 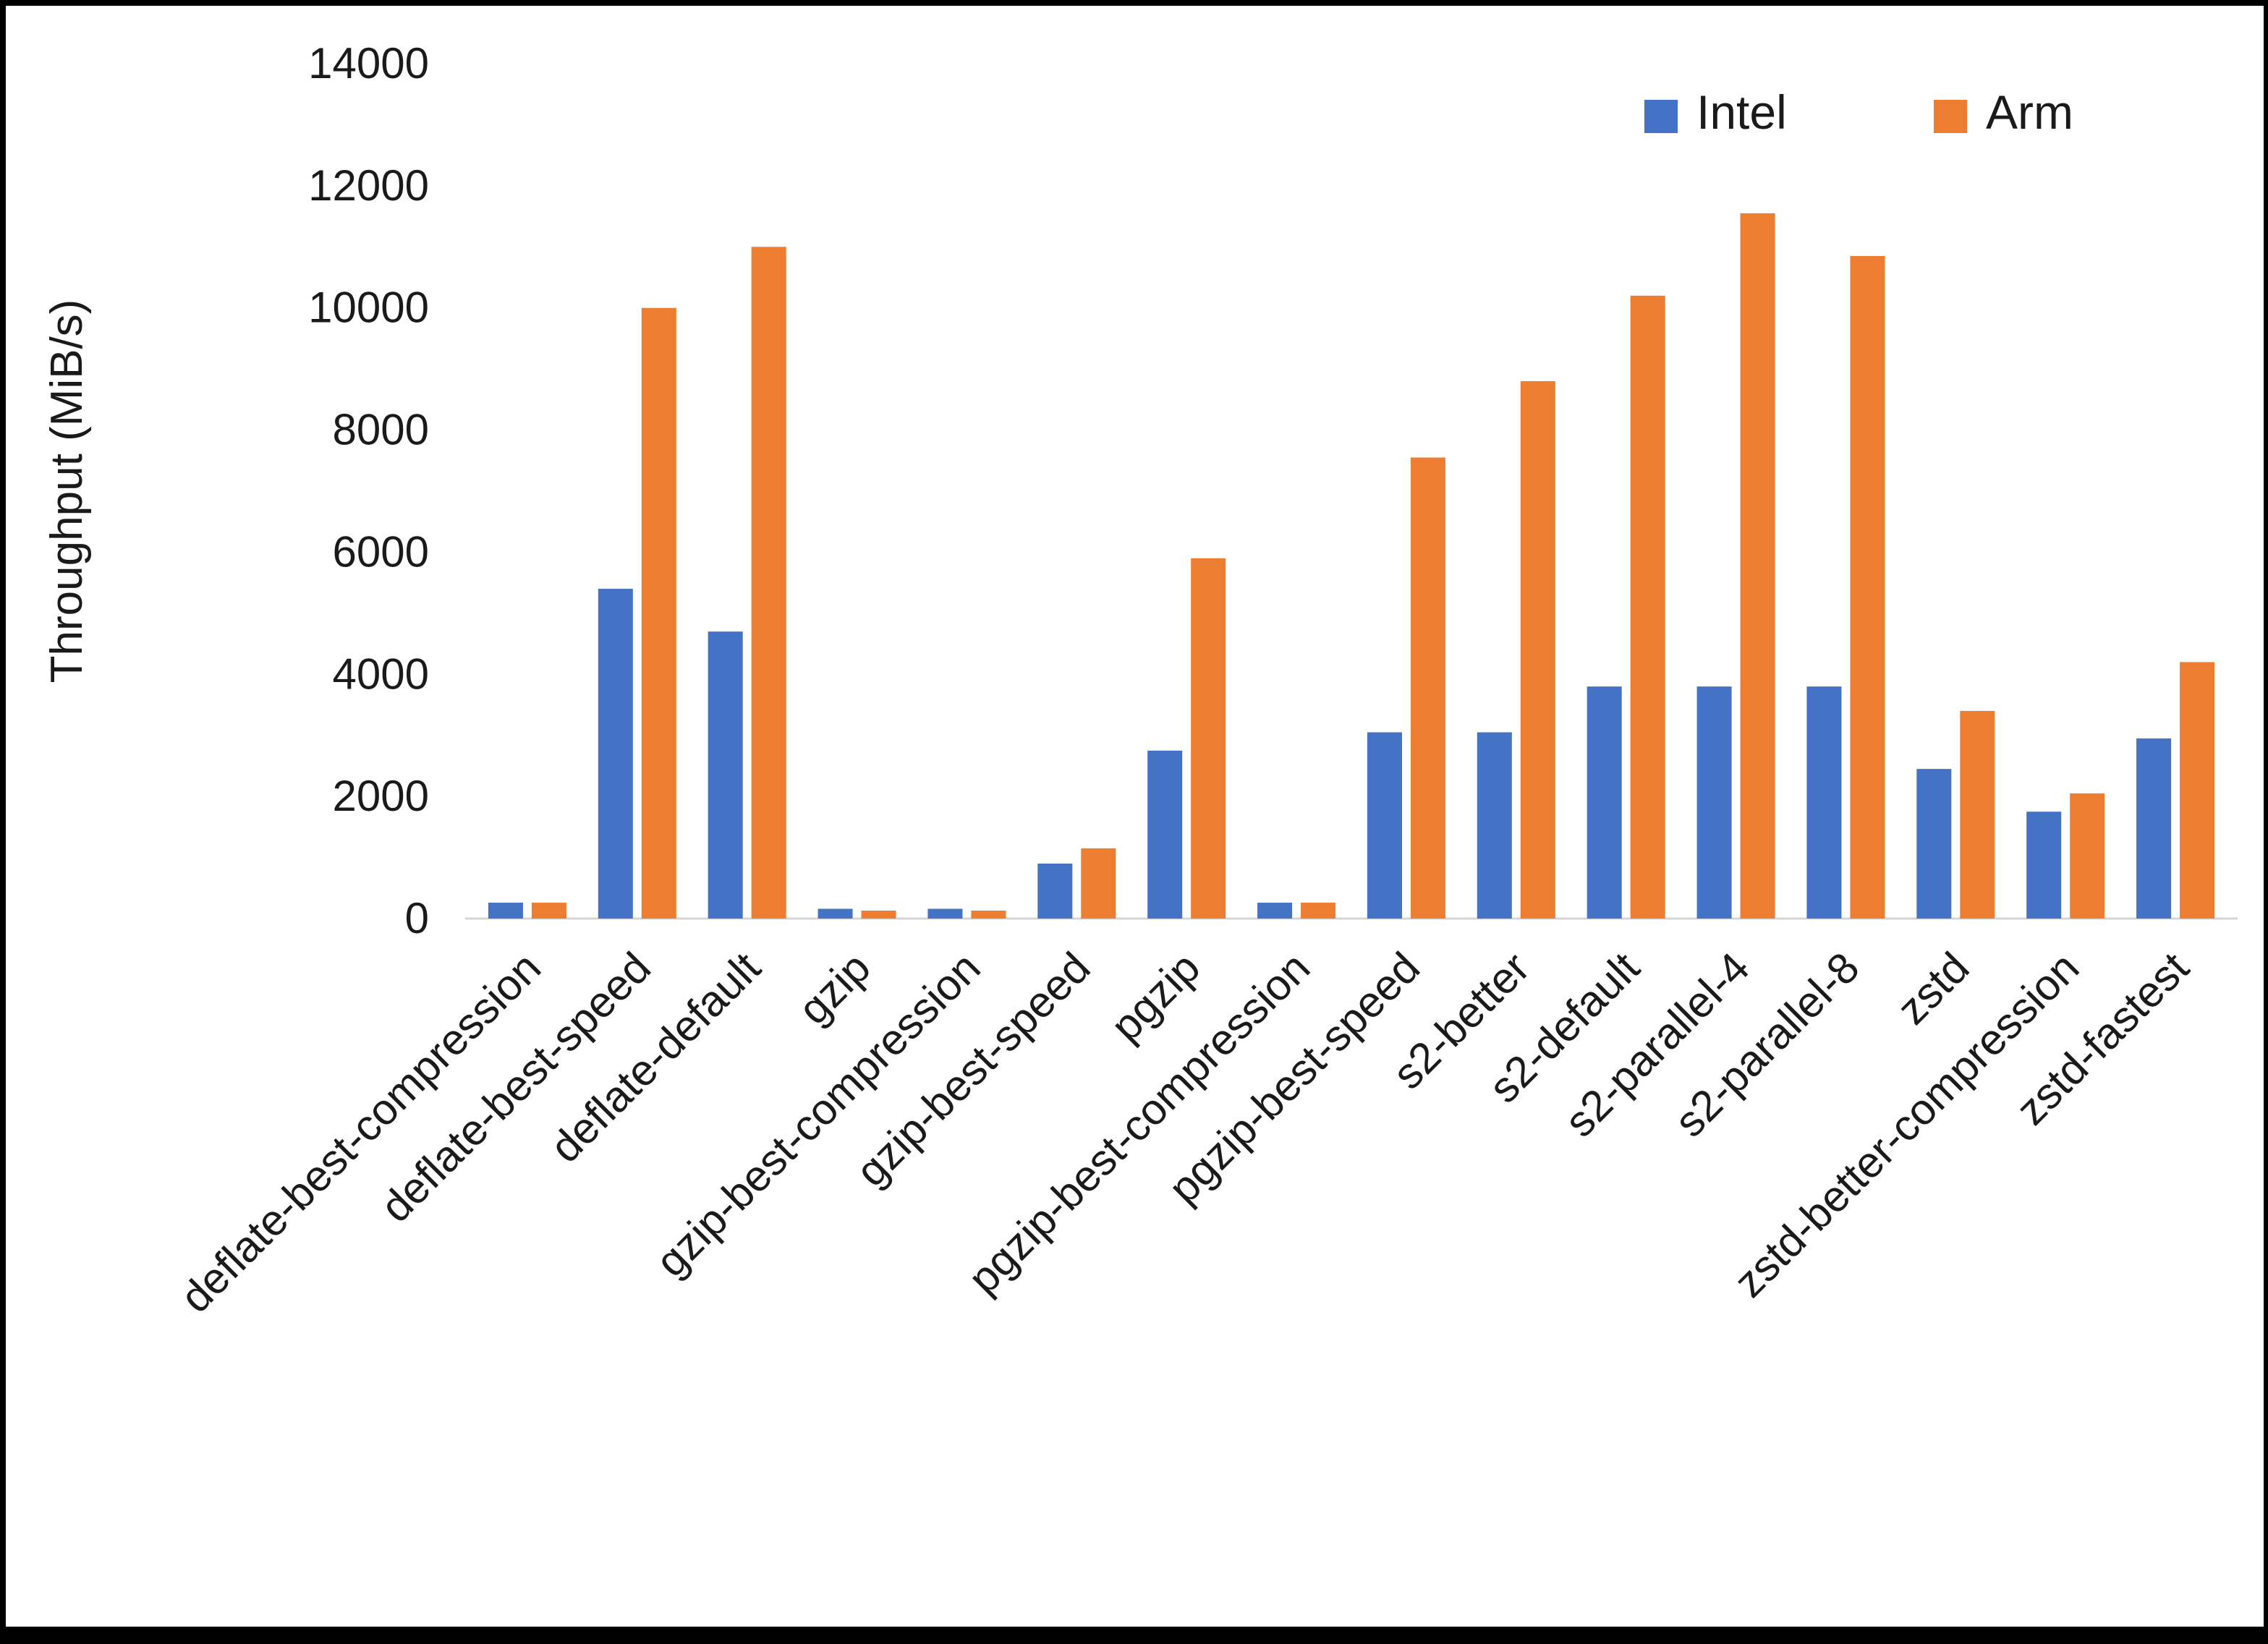 What do you see at coordinates (1604, 802) in the screenshot?
I see `bar-intel-s2-default` at bounding box center [1604, 802].